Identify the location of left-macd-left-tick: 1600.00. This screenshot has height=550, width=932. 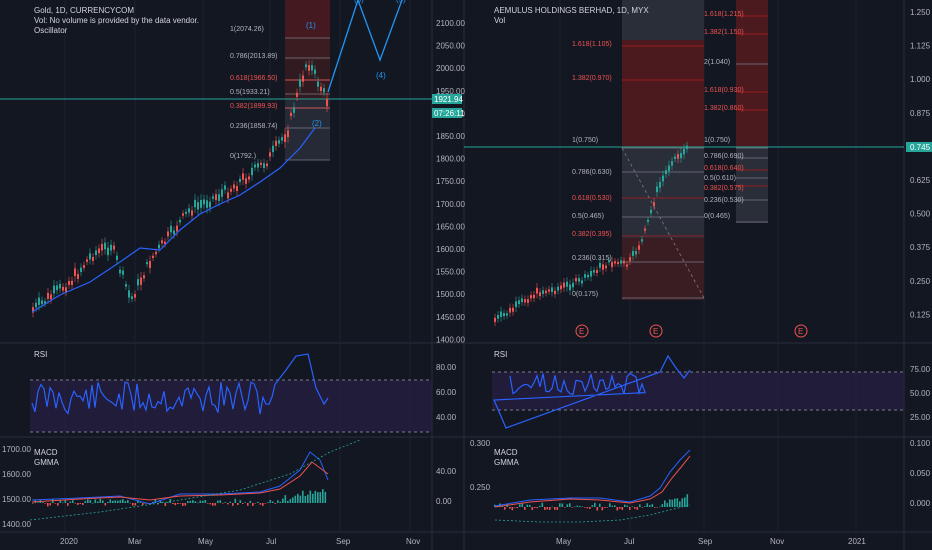
(16, 474).